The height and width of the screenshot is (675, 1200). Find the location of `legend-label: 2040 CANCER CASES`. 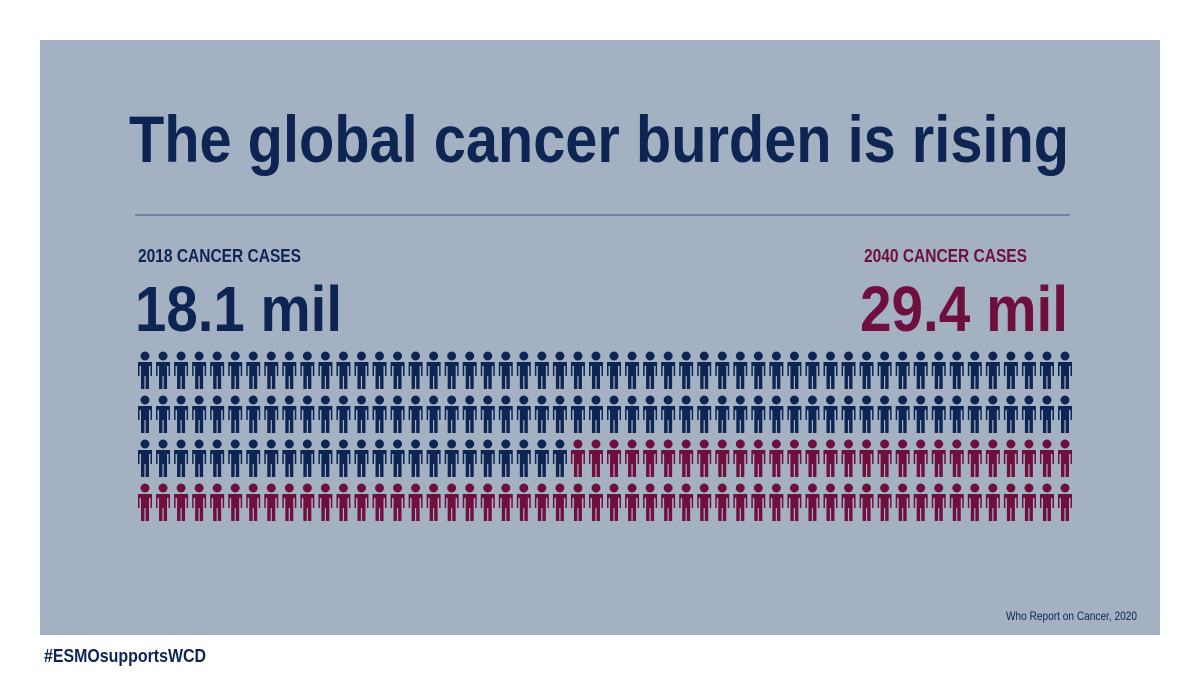

legend-label: 2040 CANCER CASES is located at coordinates (945, 256).